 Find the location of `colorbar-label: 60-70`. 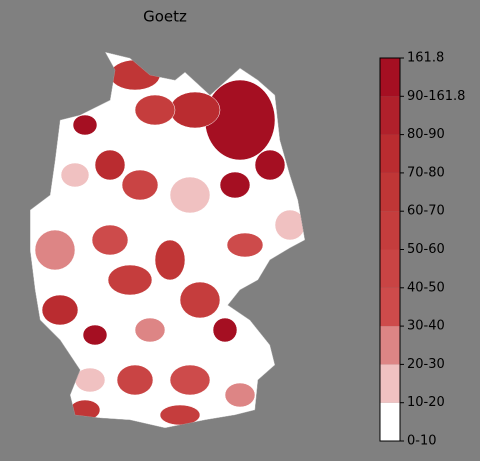

colorbar-label: 60-70 is located at coordinates (426, 211).